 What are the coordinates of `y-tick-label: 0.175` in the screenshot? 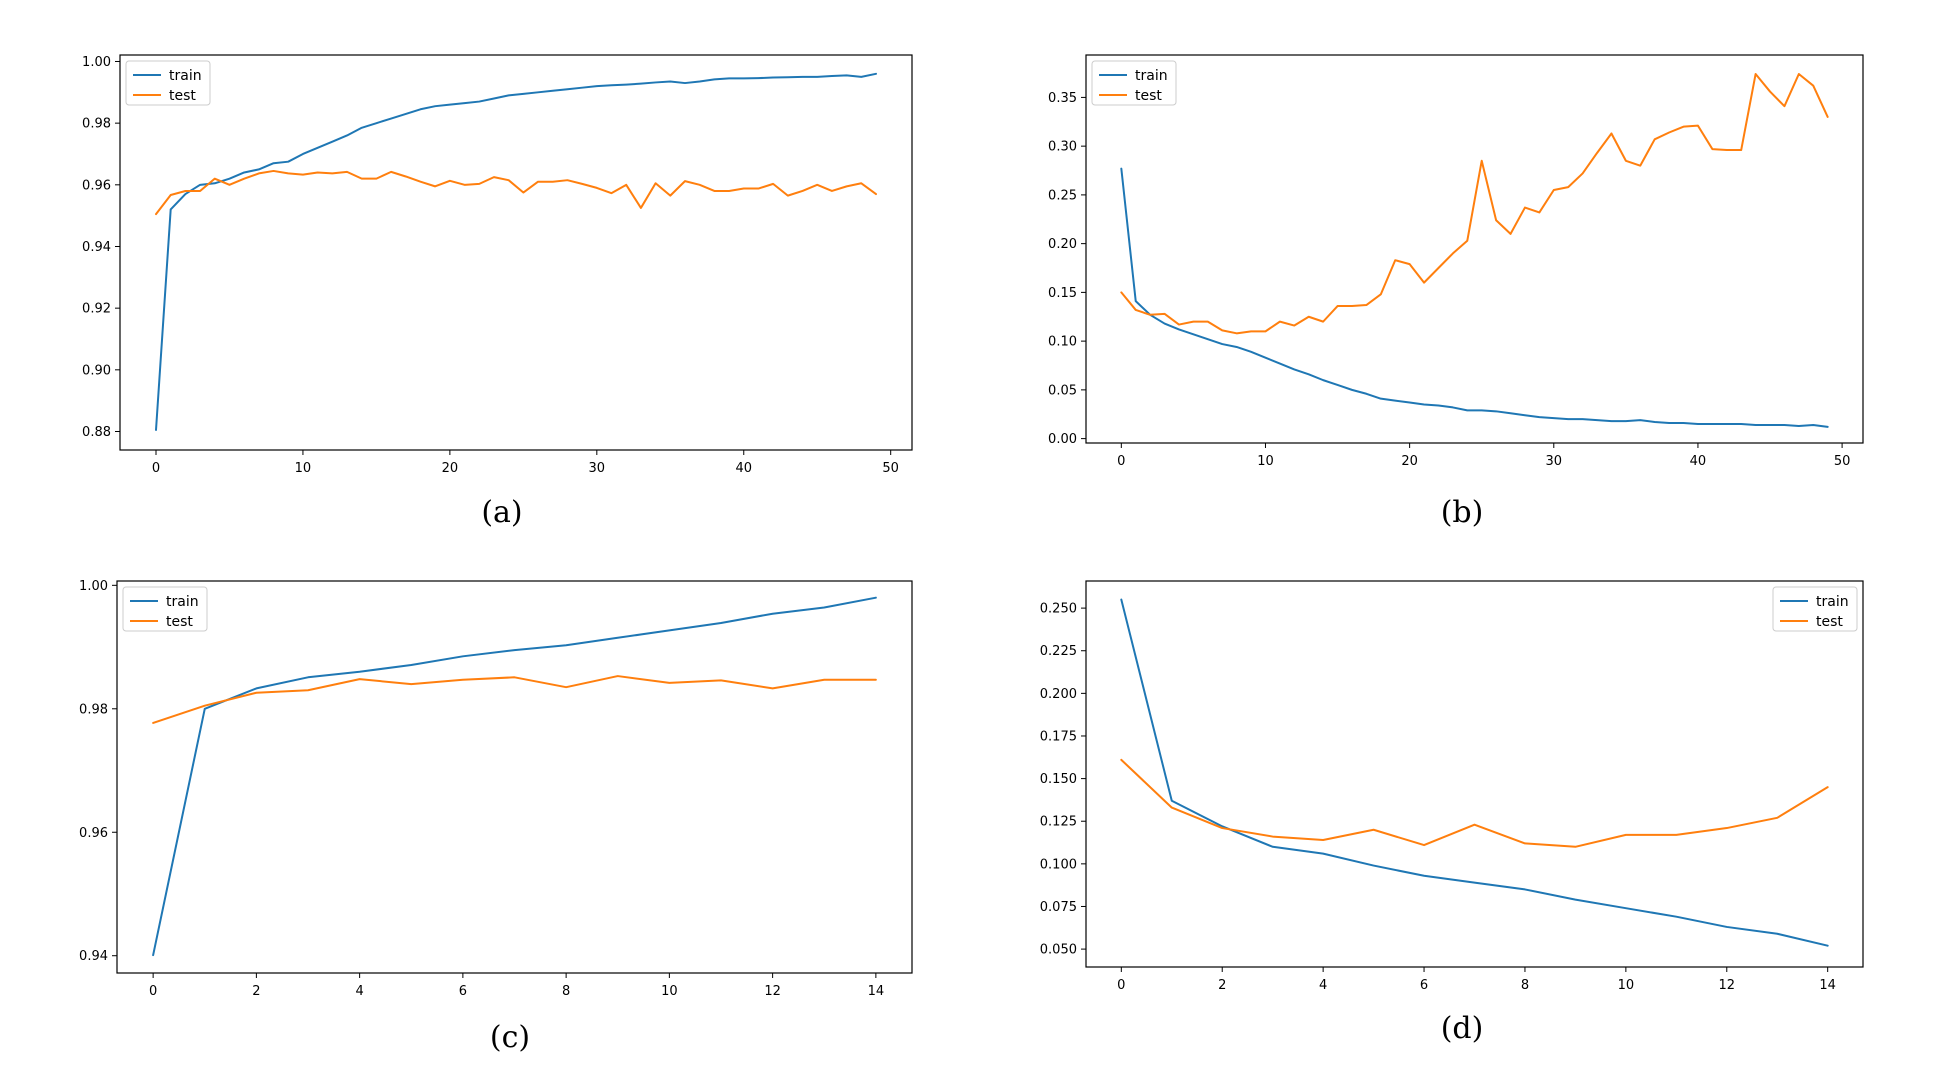 It's located at (1058, 736).